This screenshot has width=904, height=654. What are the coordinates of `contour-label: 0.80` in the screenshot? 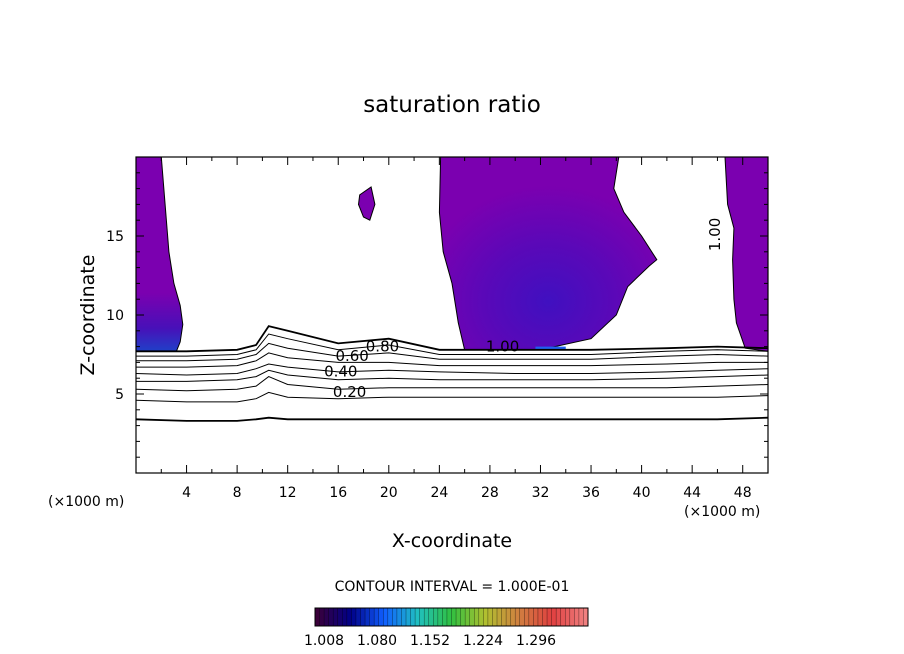 It's located at (382, 346).